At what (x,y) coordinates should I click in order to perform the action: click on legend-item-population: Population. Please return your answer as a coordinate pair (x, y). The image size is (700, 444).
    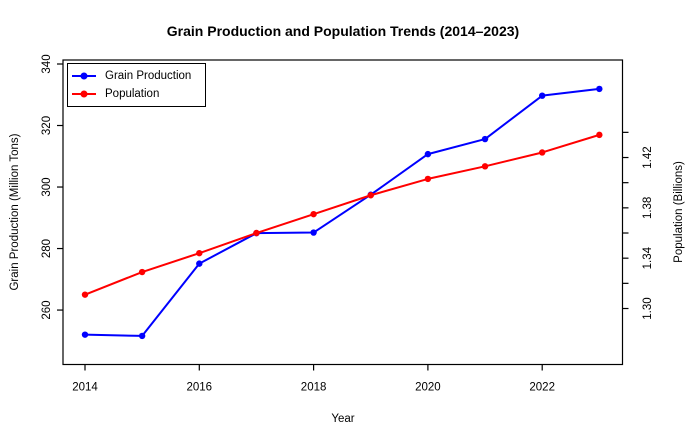
    Looking at the image, I should click on (138, 94).